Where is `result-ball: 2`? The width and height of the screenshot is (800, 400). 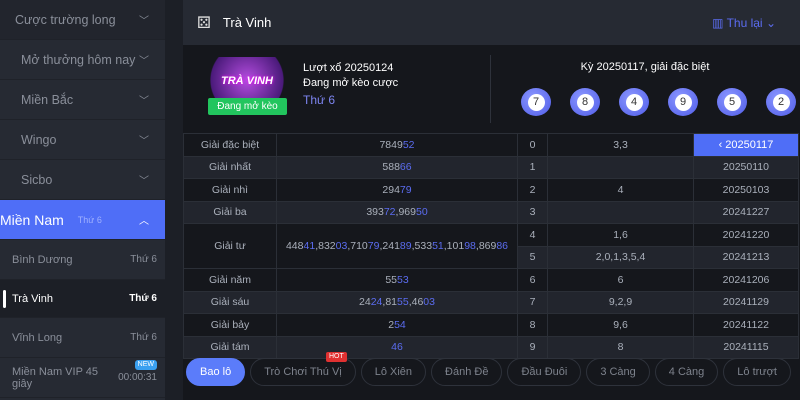 result-ball: 2 is located at coordinates (781, 102).